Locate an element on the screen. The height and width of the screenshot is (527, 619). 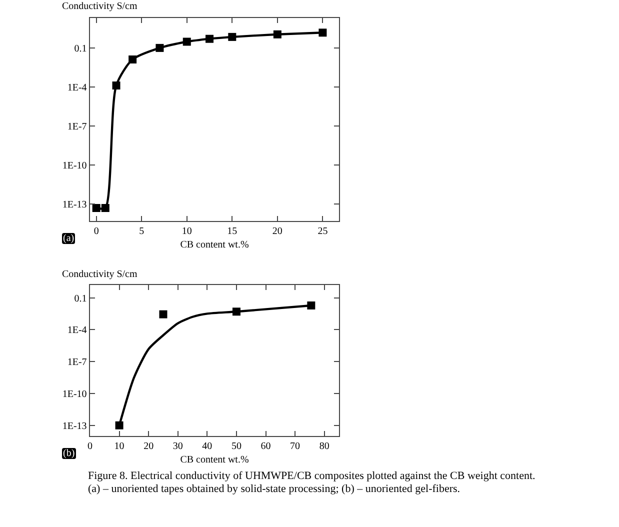
x-tick-label: 25 is located at coordinates (323, 232).